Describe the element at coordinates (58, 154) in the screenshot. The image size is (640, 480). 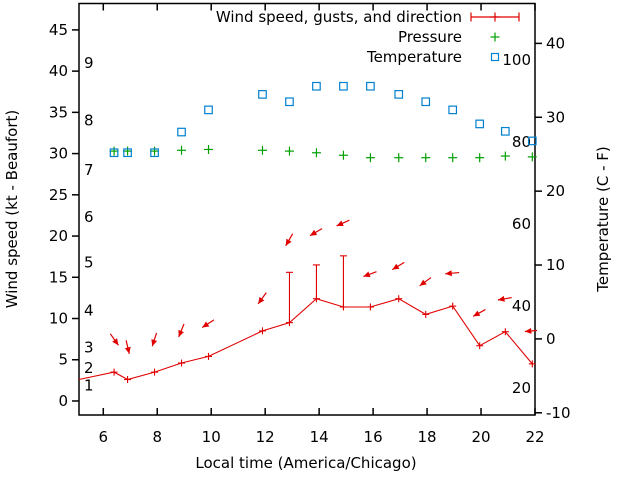
I see `wind-tick-label: 30` at that location.